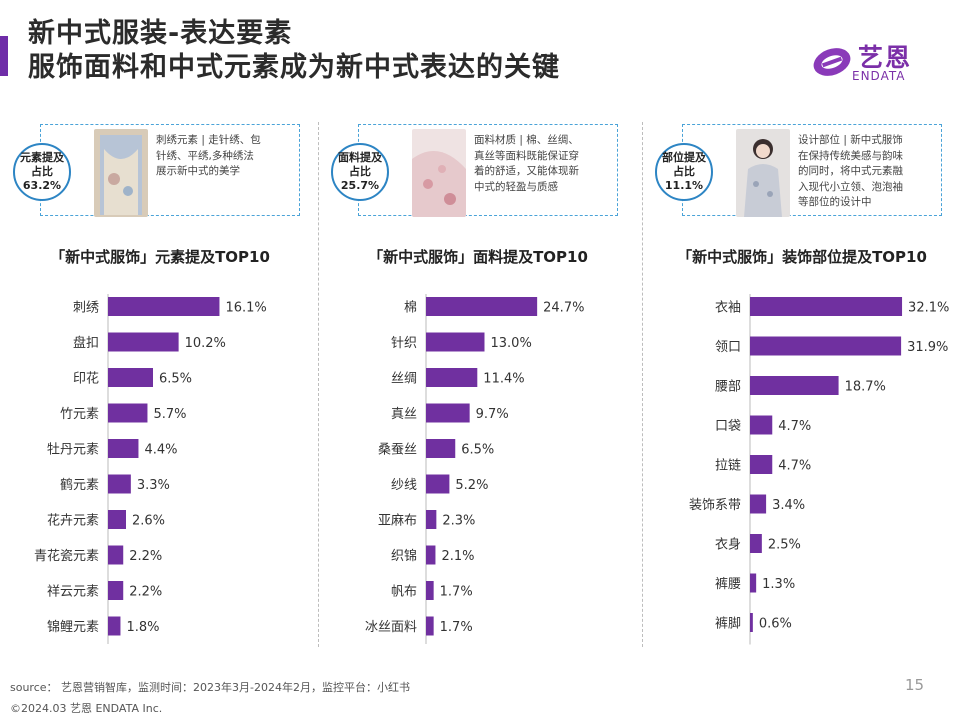  What do you see at coordinates (928, 308) in the screenshot?
I see `value-label: 32.1%` at bounding box center [928, 308].